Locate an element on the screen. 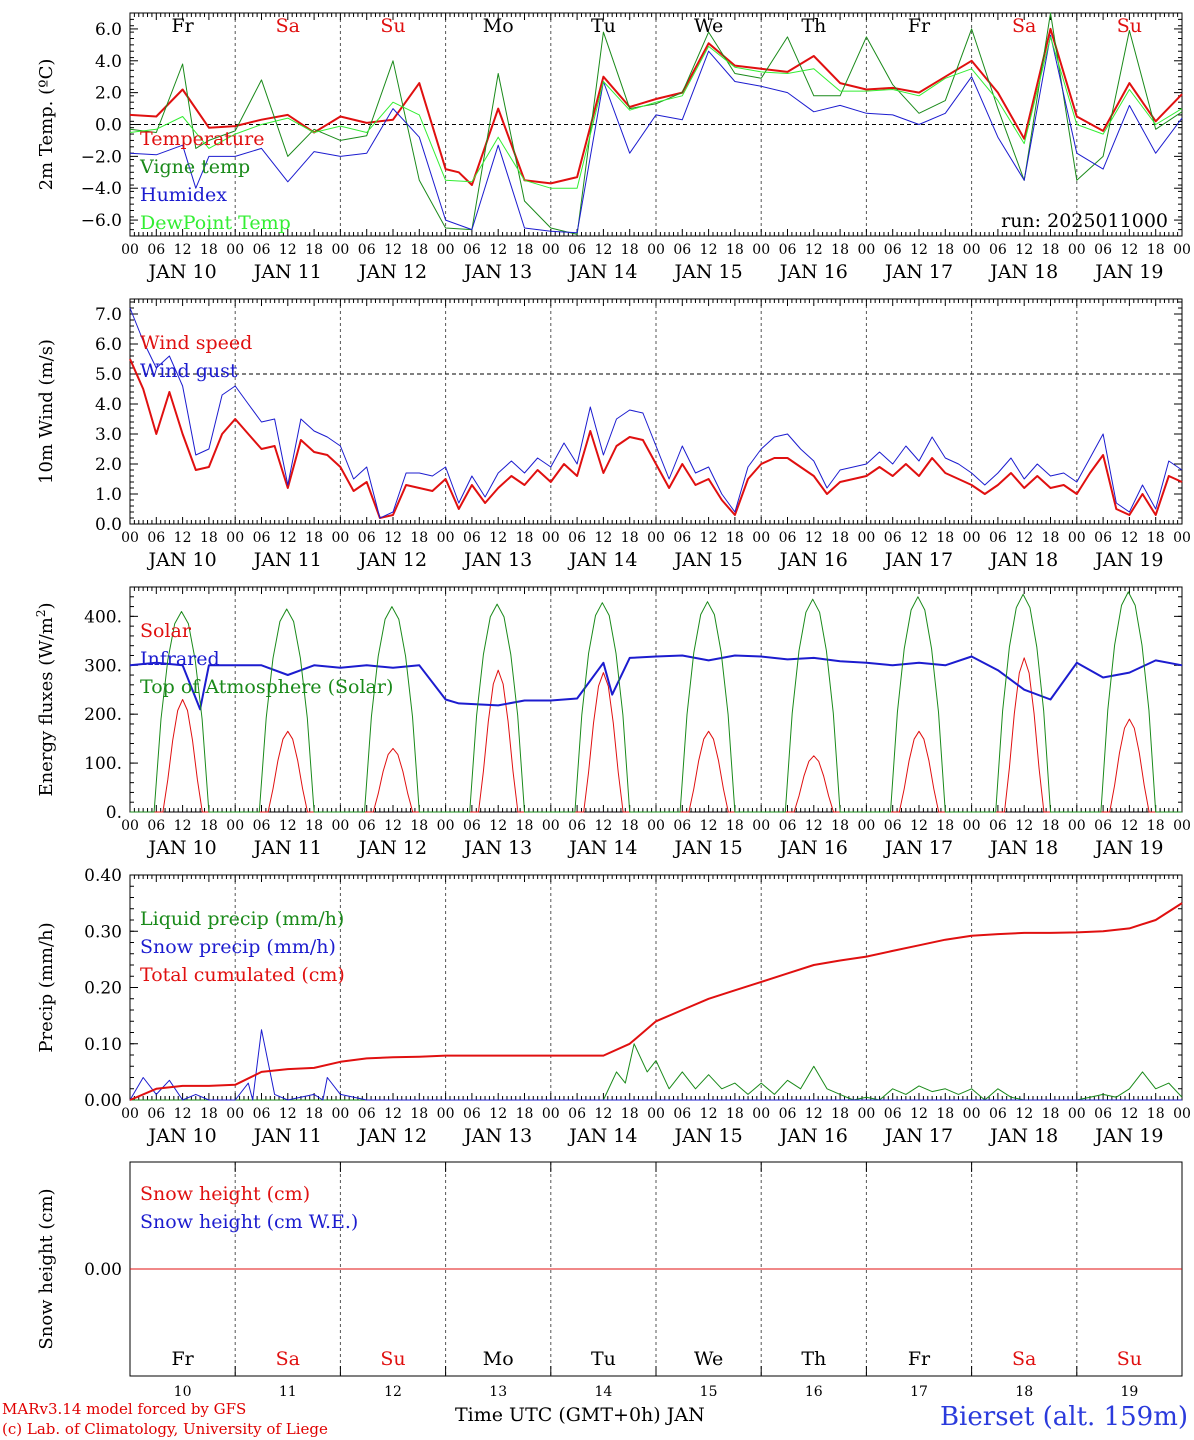 The height and width of the screenshot is (1440, 1194). wind-date-label: JAN 17 is located at coordinates (918, 560).